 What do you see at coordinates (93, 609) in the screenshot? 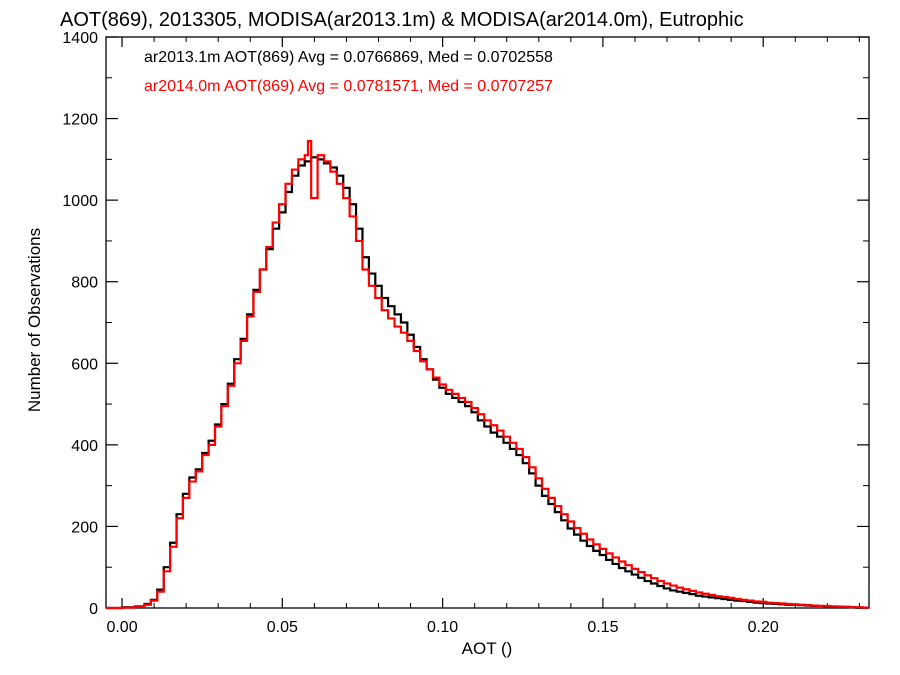
I see `y-tick-label: 0` at bounding box center [93, 609].